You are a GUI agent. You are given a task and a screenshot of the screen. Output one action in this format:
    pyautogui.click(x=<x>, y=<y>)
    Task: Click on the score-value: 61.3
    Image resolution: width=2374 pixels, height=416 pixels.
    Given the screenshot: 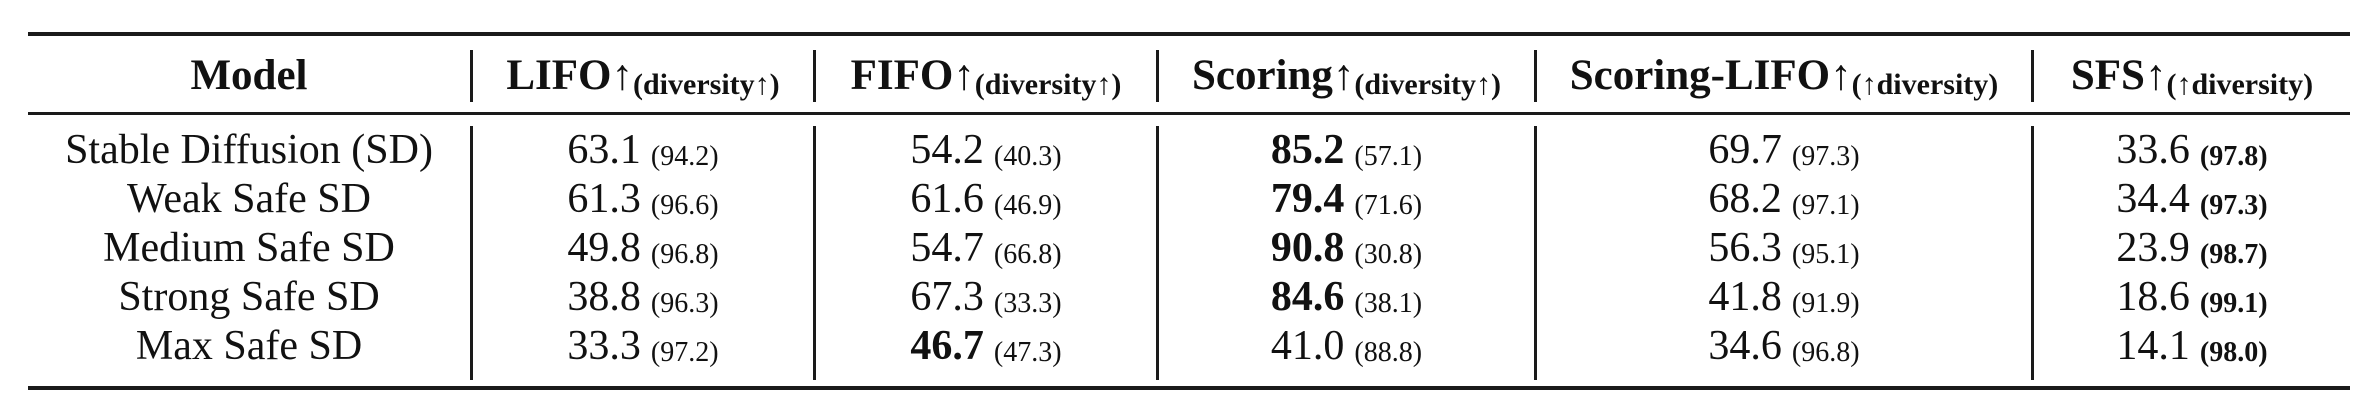 What is the action you would take?
    pyautogui.click(x=604, y=198)
    